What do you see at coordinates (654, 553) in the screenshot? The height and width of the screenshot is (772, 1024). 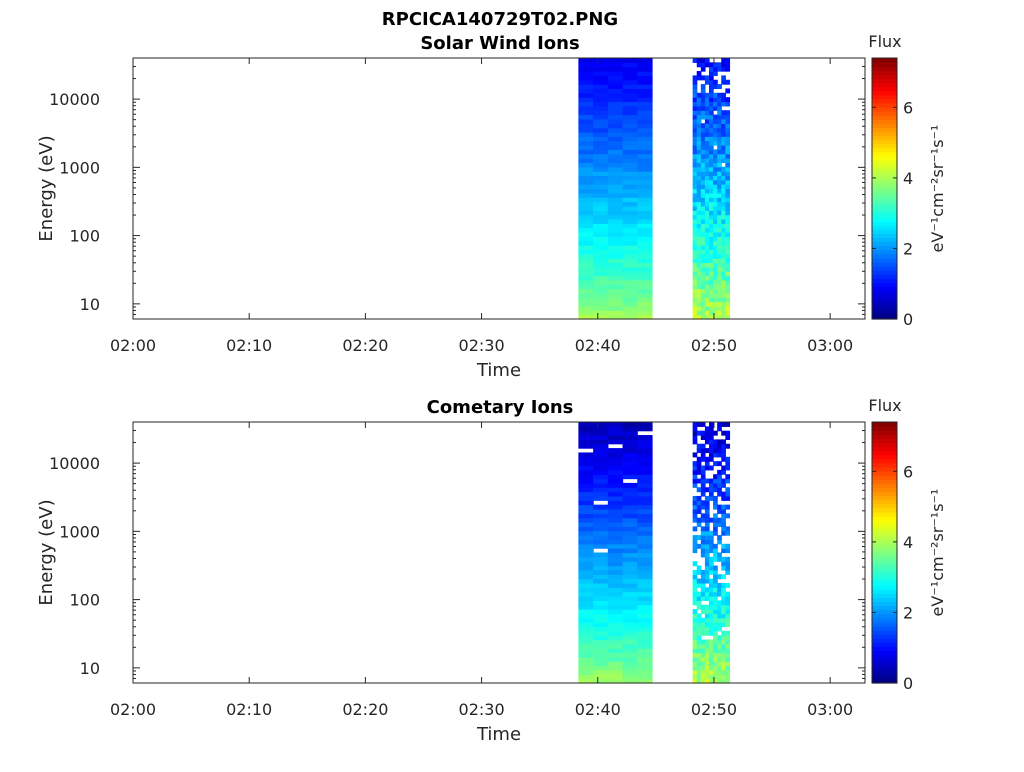 I see `heatmap-cells` at bounding box center [654, 553].